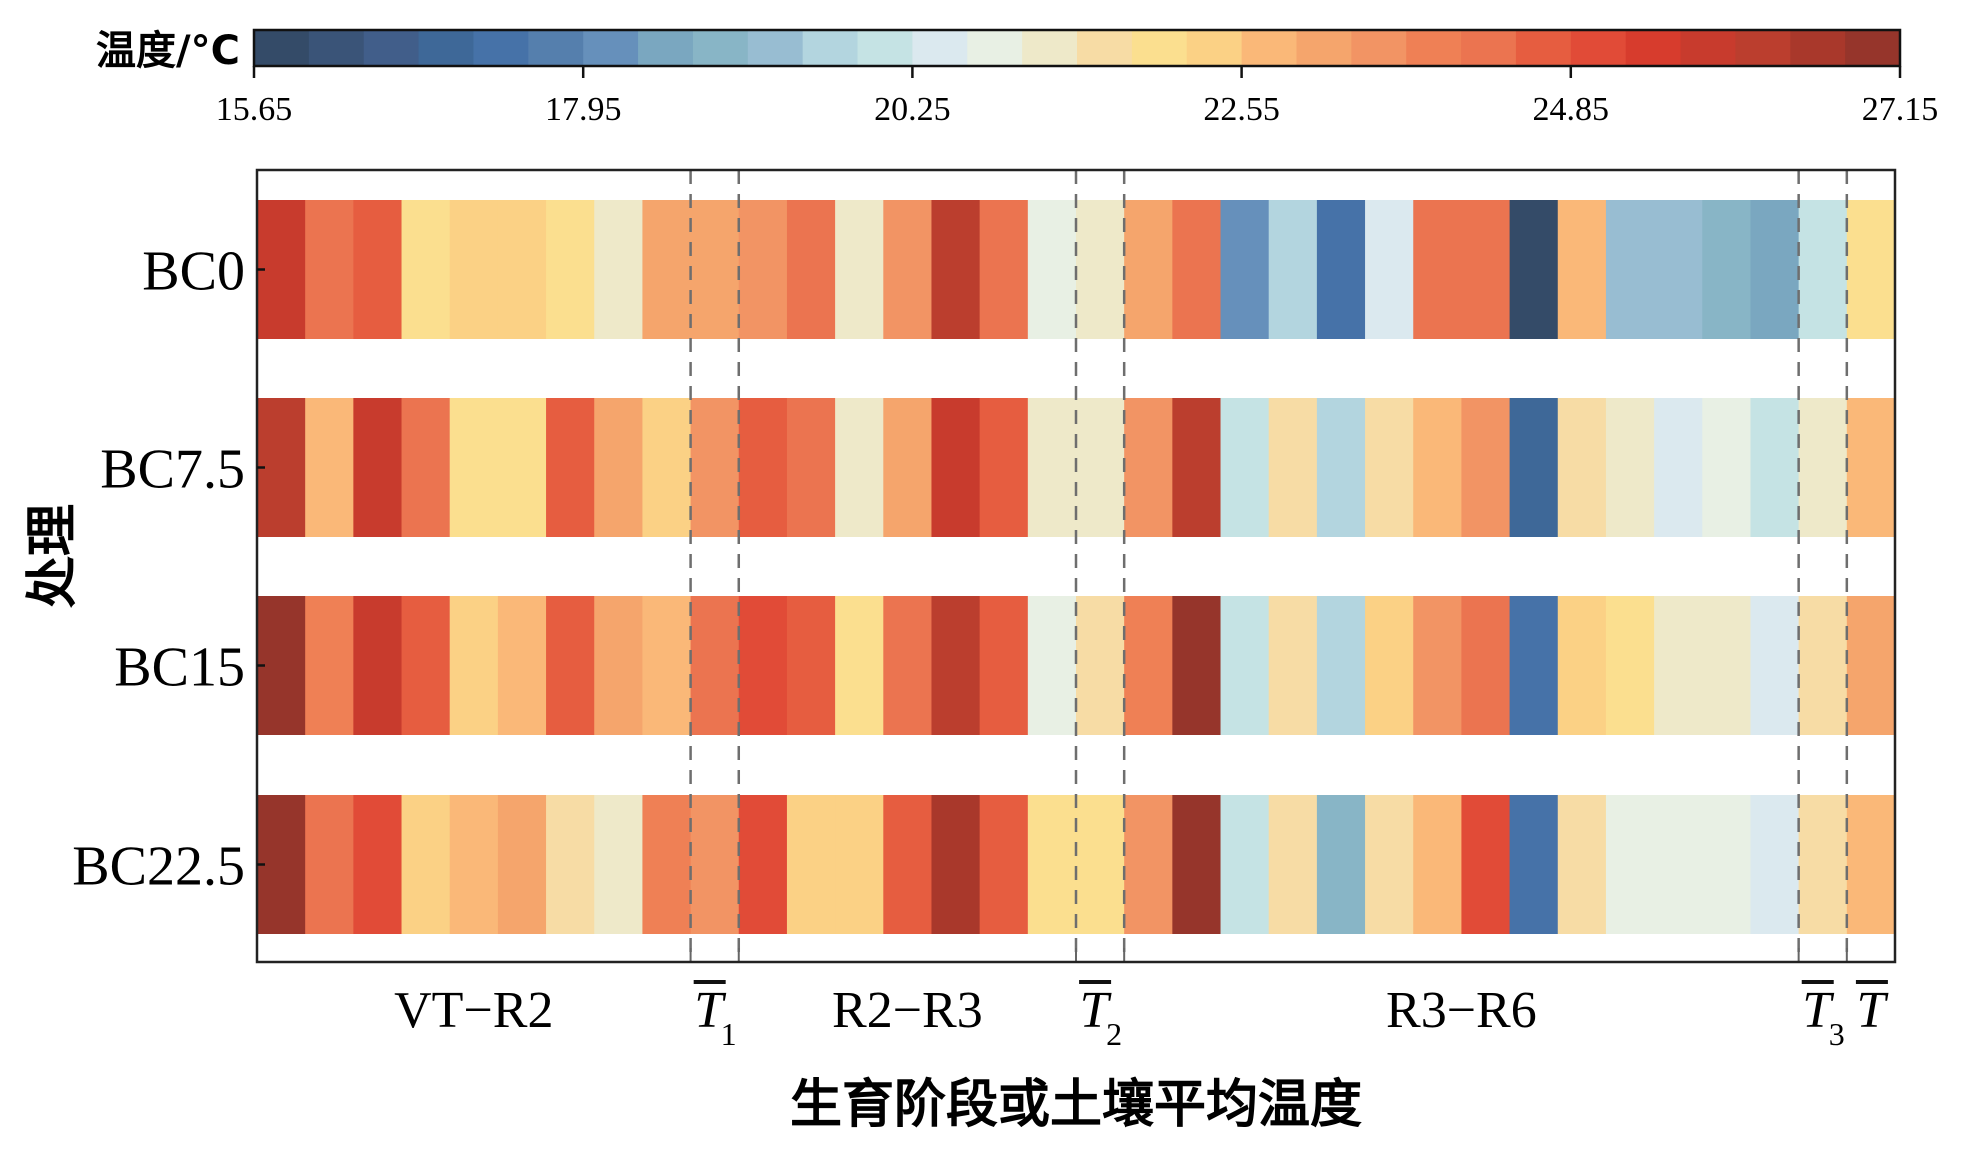 Image resolution: width=1961 pixels, height=1157 pixels. Describe the element at coordinates (168, 569) in the screenshot. I see `row-labels: BC0 BC7.5 BC15 BC22.5` at that location.